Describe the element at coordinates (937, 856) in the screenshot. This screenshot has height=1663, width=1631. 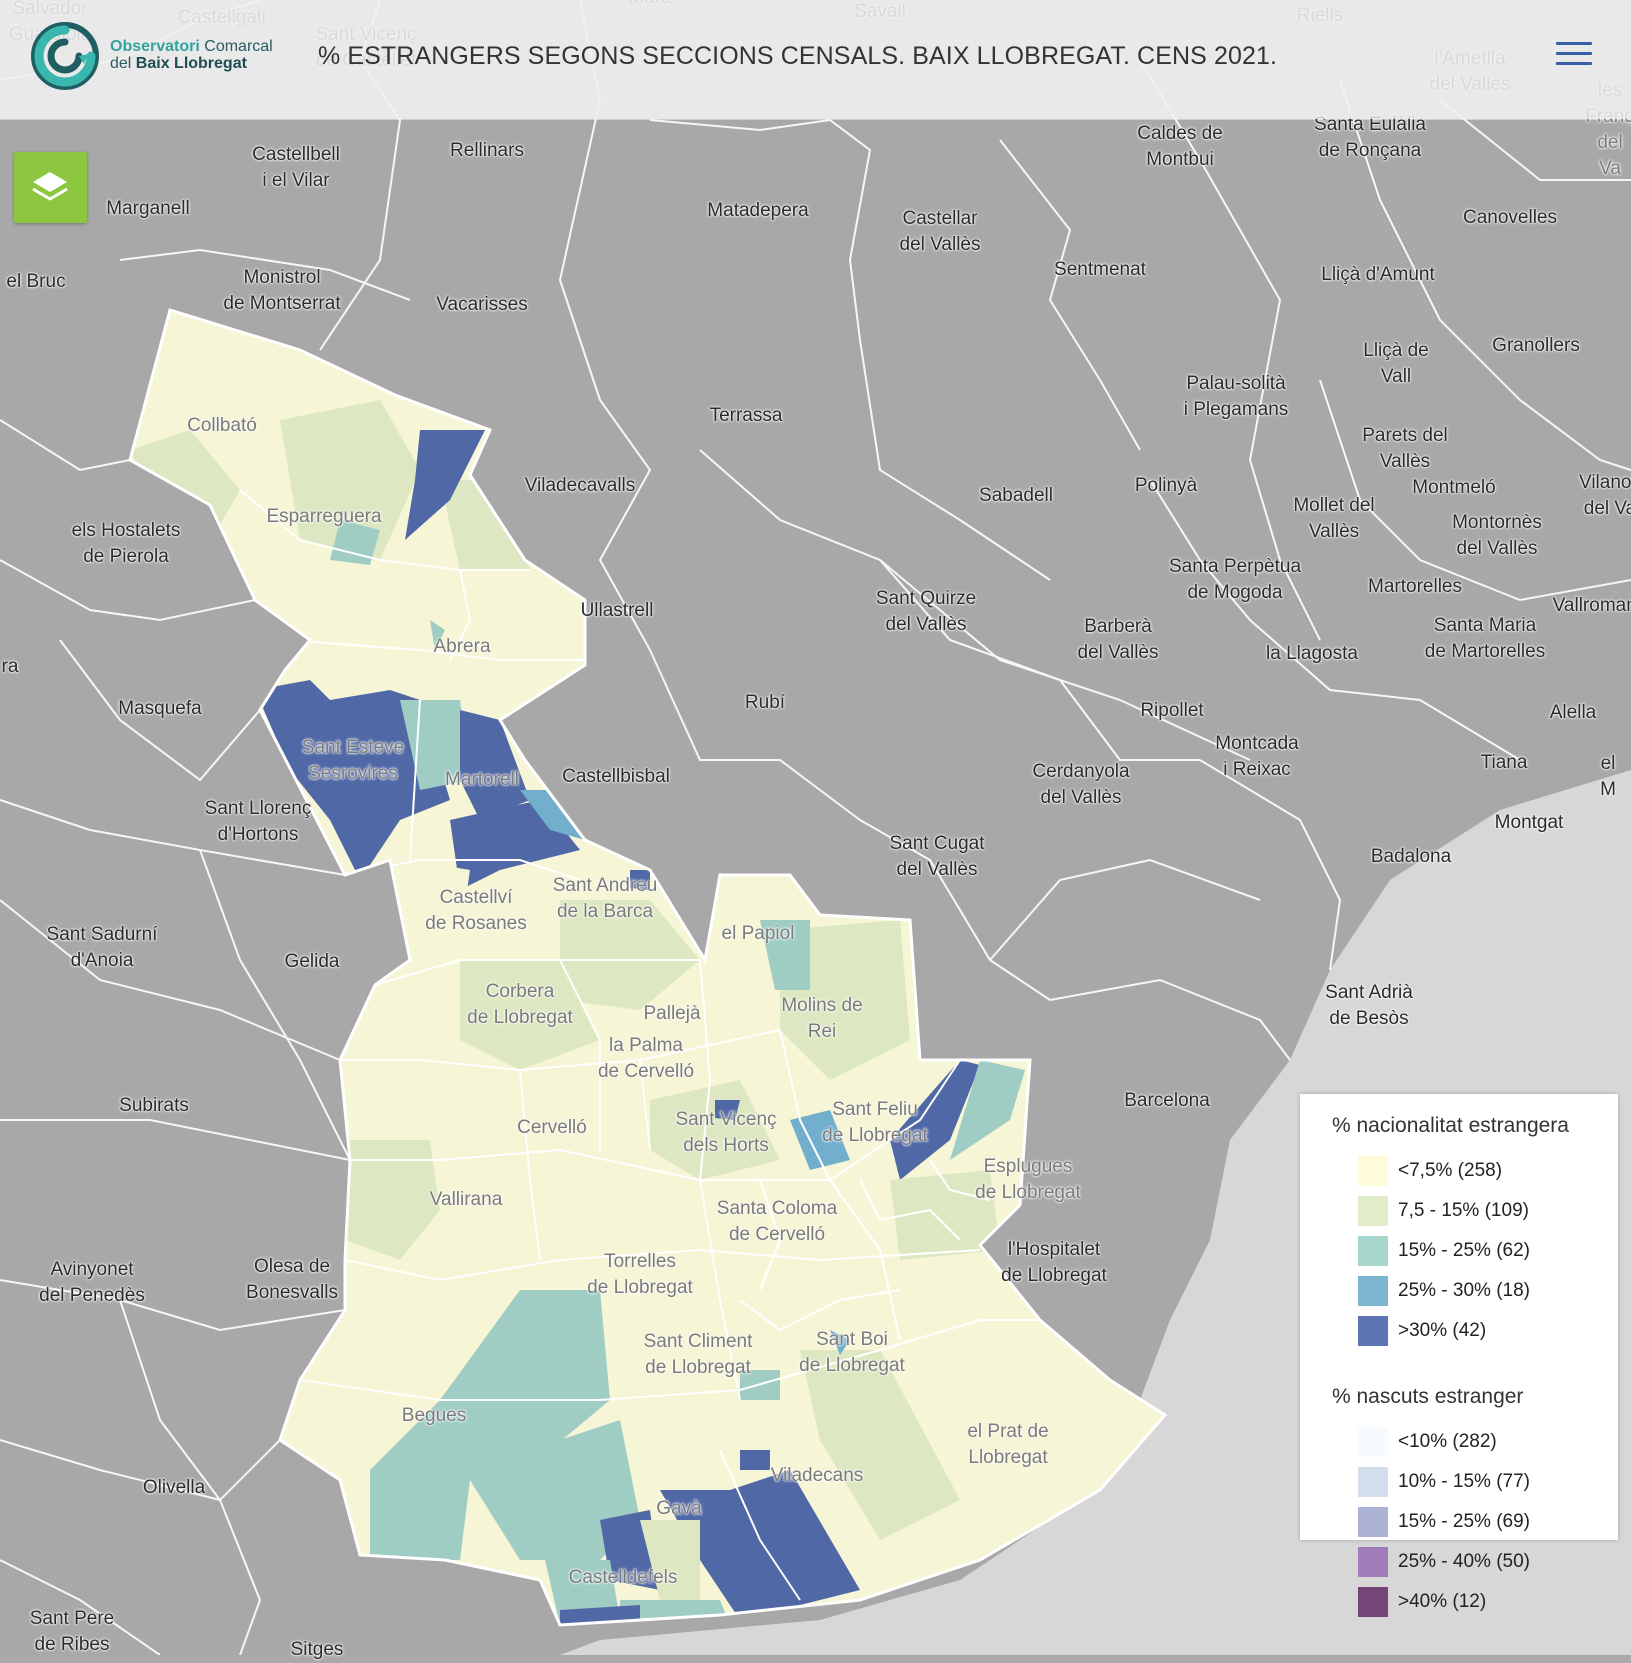
I see `place-label: Sant Cugat del Vallès` at that location.